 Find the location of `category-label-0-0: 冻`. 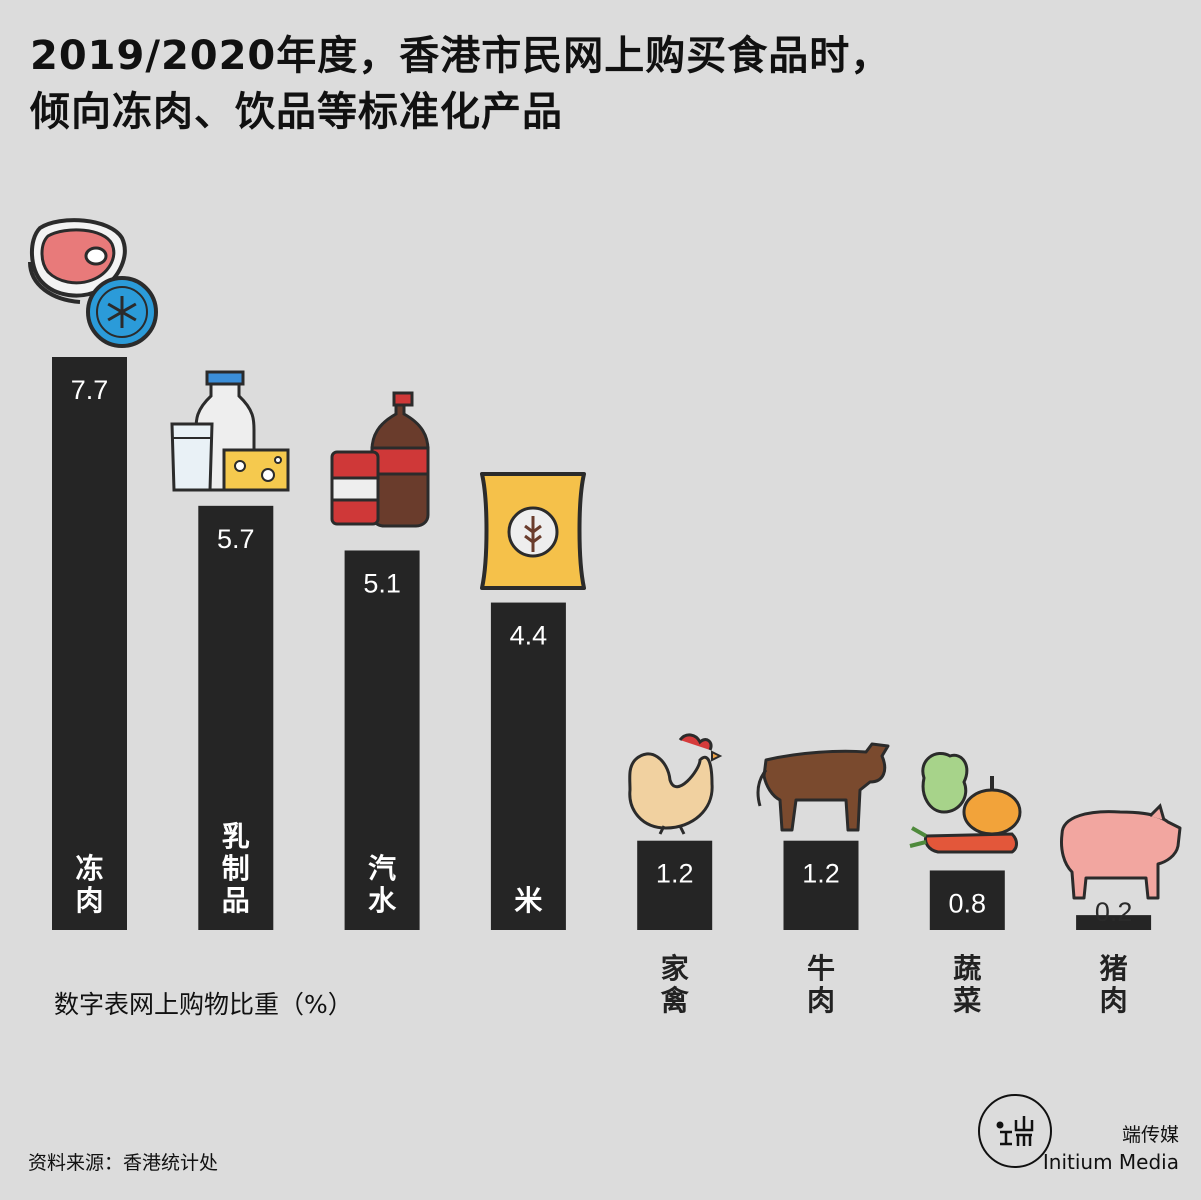

category-label-0-0: 冻 is located at coordinates (89, 868).